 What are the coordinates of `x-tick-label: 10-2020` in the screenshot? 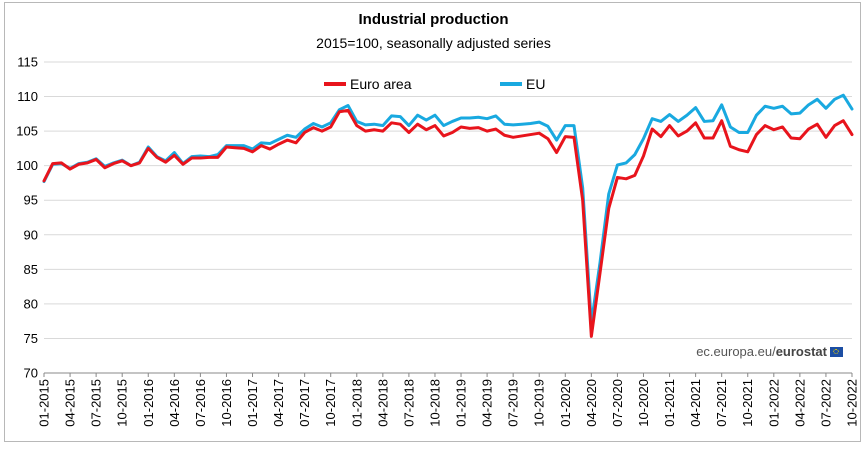 It's located at (643, 403).